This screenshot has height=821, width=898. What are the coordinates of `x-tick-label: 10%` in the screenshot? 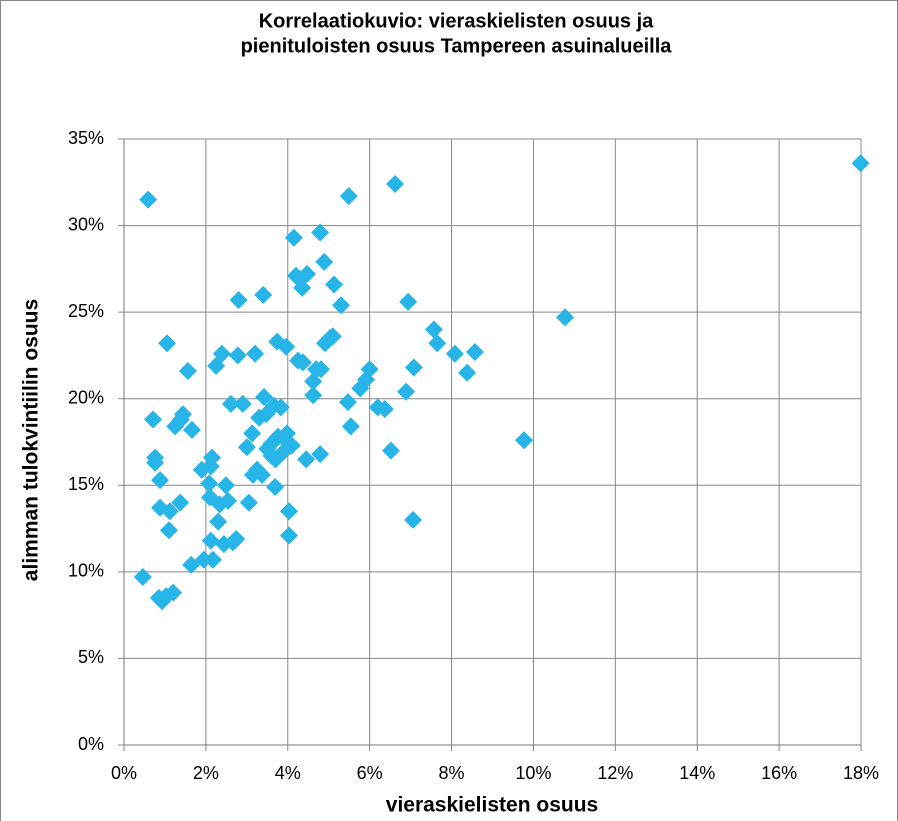 It's located at (533, 773).